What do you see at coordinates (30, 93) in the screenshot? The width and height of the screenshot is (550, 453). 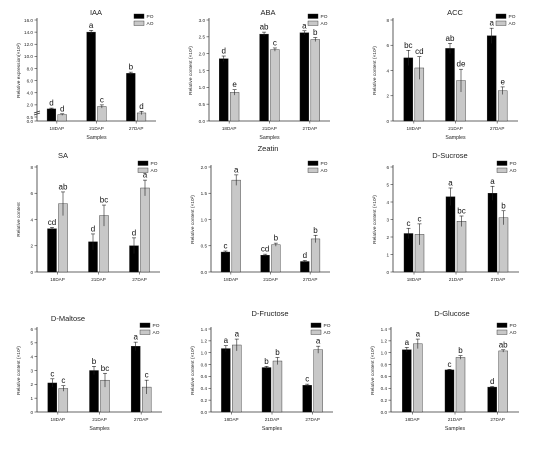 I see `y-tick-label: 4.0` at bounding box center [30, 93].